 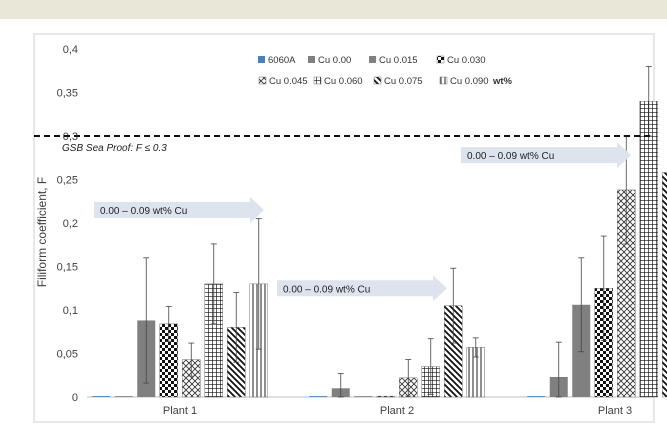 What do you see at coordinates (403, 81) in the screenshot?
I see `legend-label: Cu 0.075` at bounding box center [403, 81].